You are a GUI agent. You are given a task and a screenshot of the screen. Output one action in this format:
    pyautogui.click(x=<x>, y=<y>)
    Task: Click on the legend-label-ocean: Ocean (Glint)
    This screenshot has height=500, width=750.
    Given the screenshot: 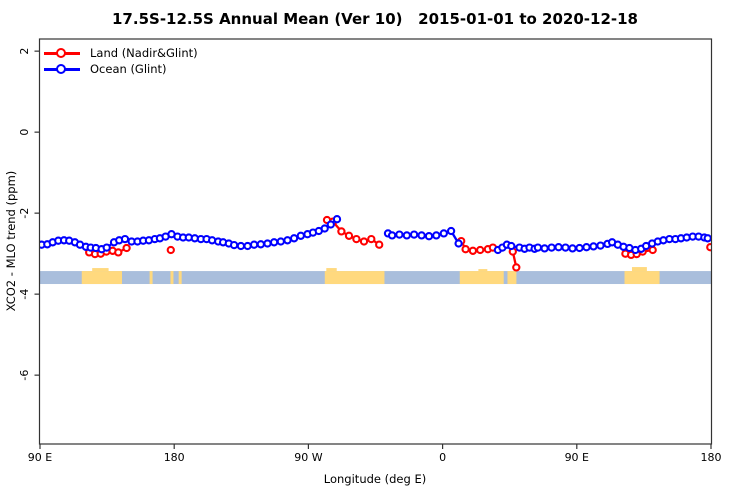 What is the action you would take?
    pyautogui.click(x=128, y=69)
    